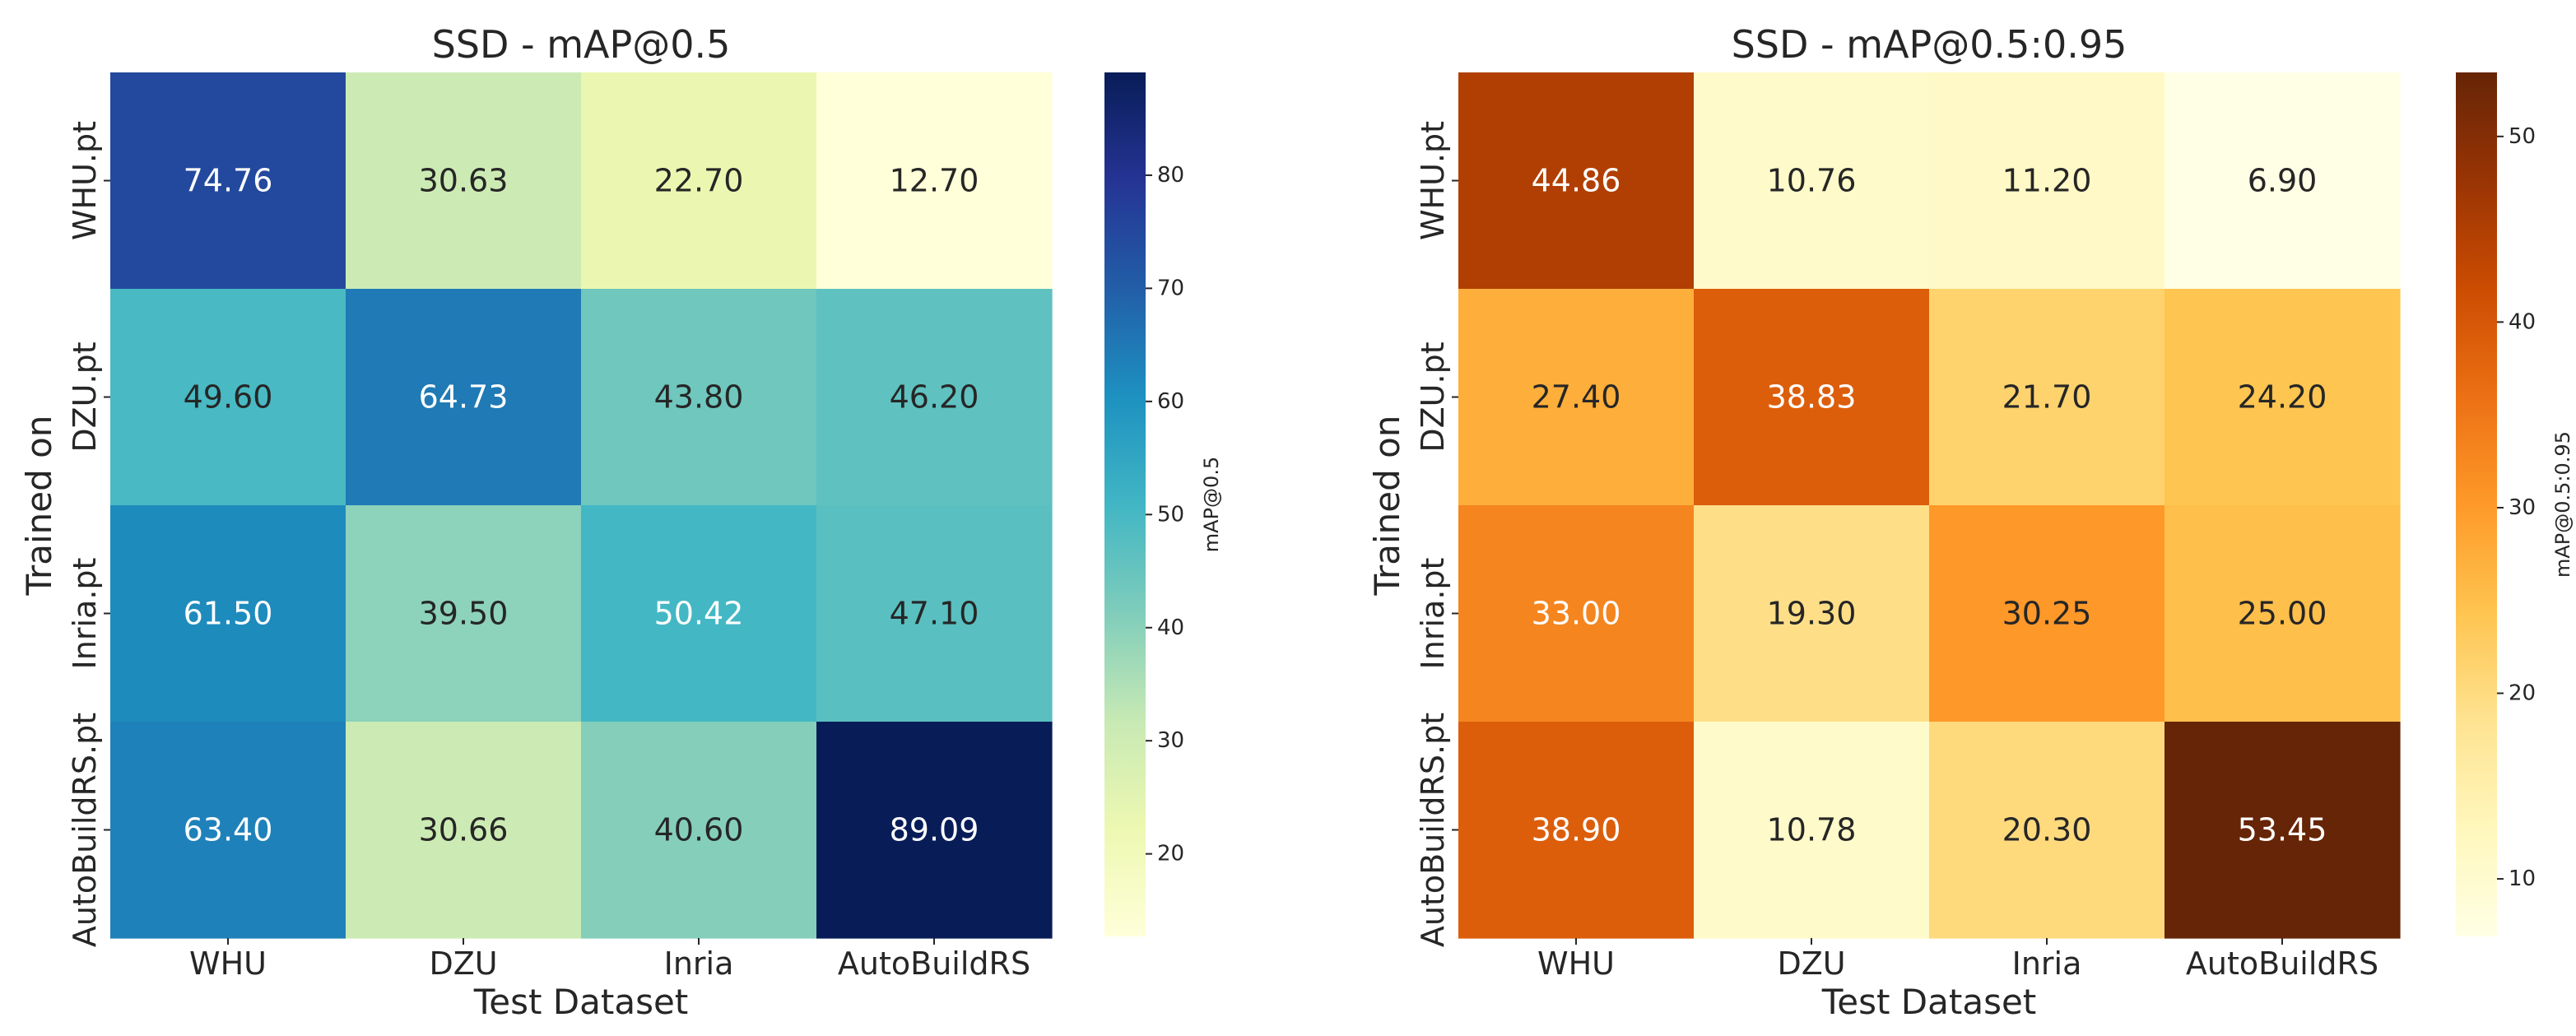 The image size is (2576, 1036). I want to click on cell-value-label: 6.90, so click(2283, 181).